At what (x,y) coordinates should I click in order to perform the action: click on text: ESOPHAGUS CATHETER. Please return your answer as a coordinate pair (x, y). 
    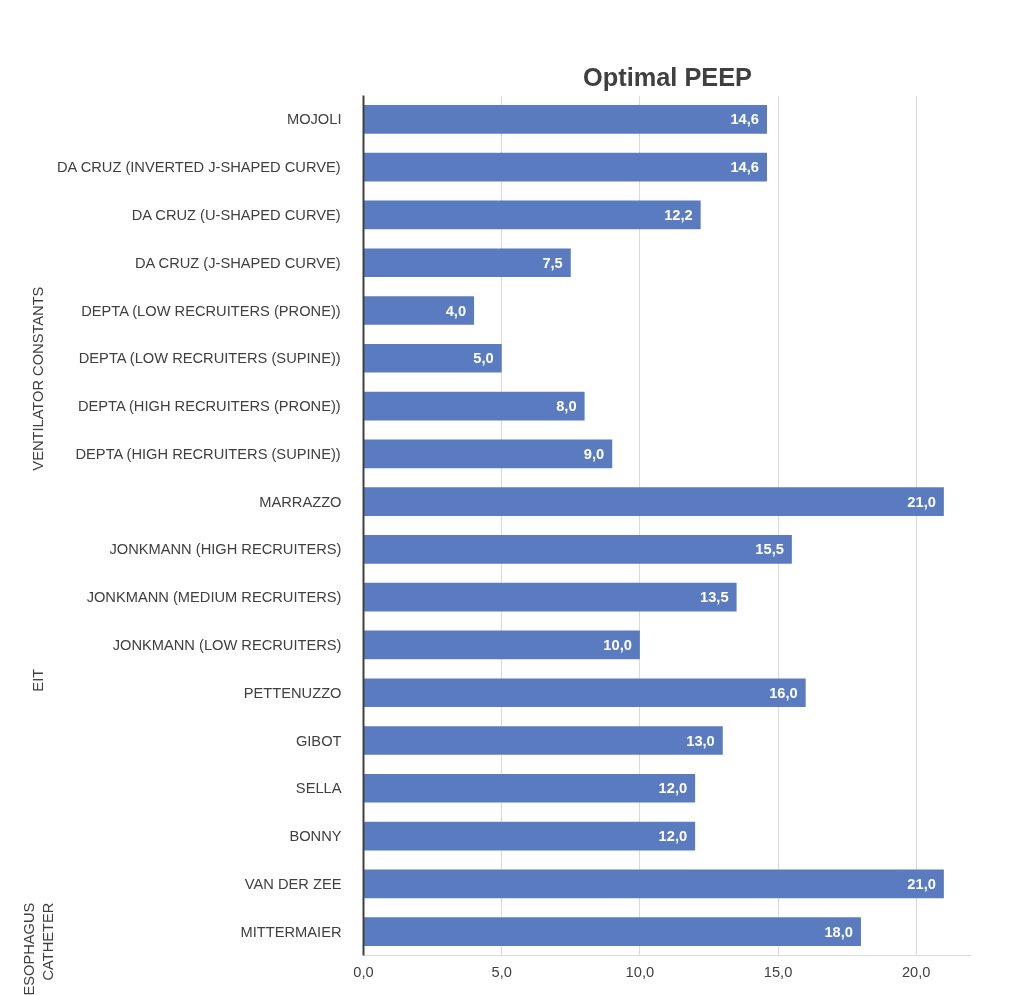
    Looking at the image, I should click on (38, 948).